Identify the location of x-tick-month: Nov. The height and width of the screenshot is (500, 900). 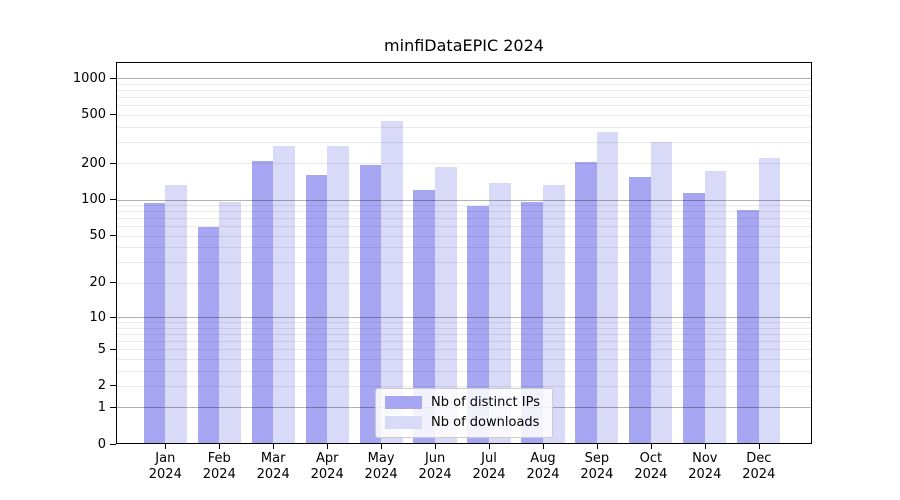
(705, 458).